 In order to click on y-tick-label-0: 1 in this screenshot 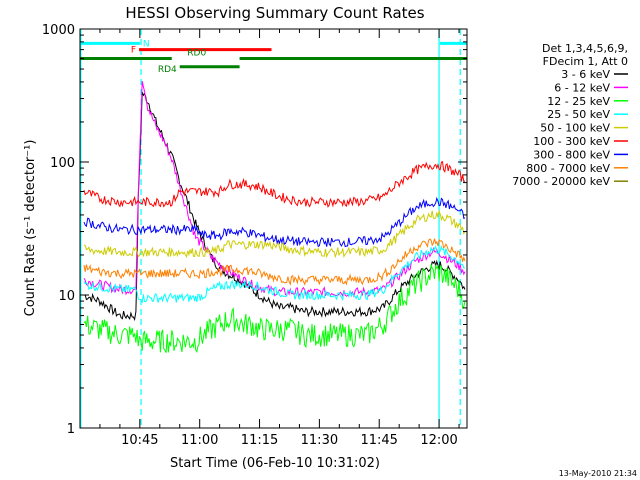, I will do `click(71, 429)`.